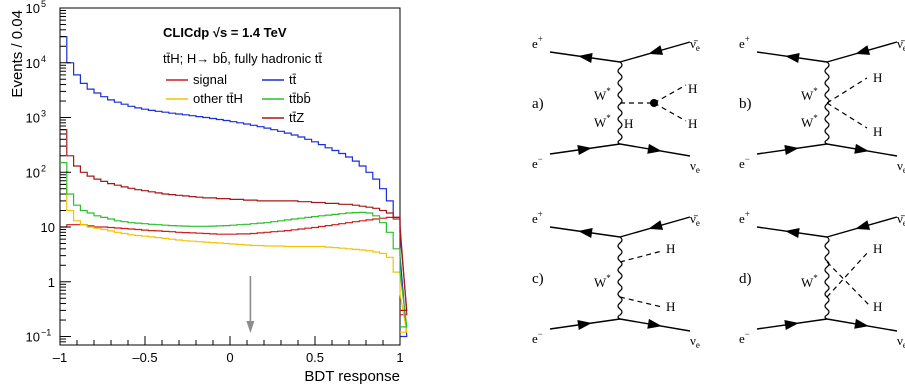  I want to click on x-axis-label: BDT response, so click(352, 376).